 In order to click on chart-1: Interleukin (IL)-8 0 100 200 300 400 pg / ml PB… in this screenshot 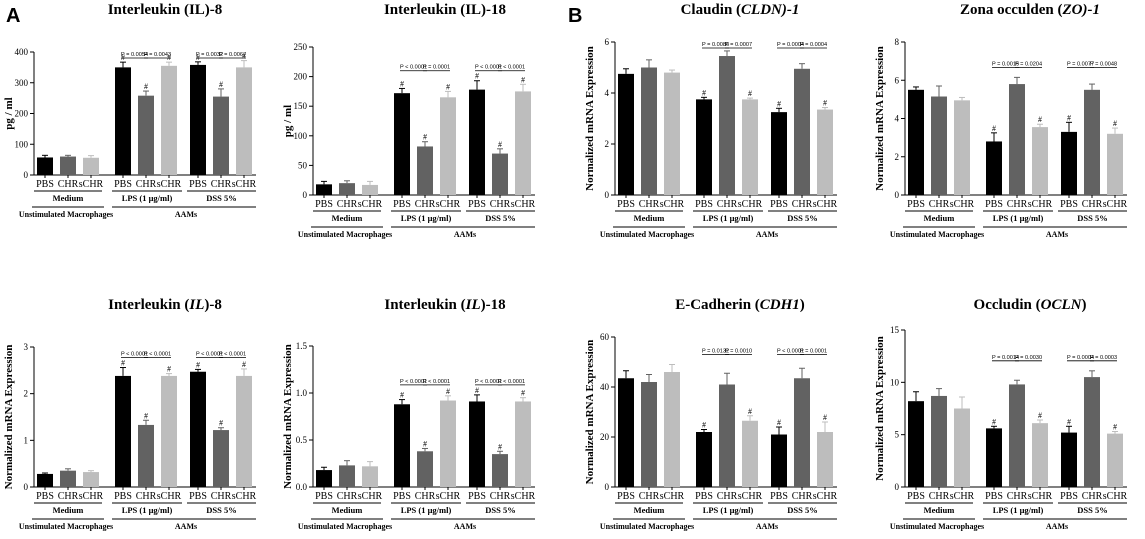, I will do `click(130, 110)`.